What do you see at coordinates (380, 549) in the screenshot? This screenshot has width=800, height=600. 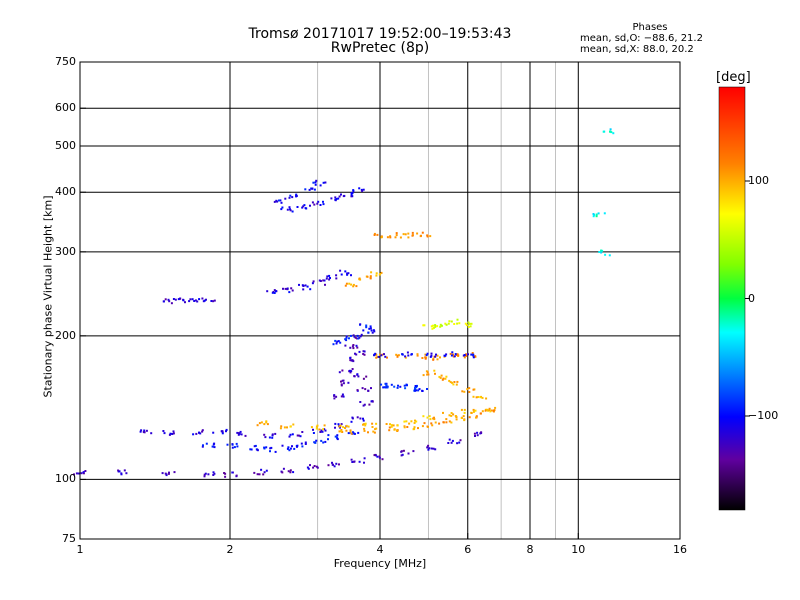 I see `x-tick-label: 4` at bounding box center [380, 549].